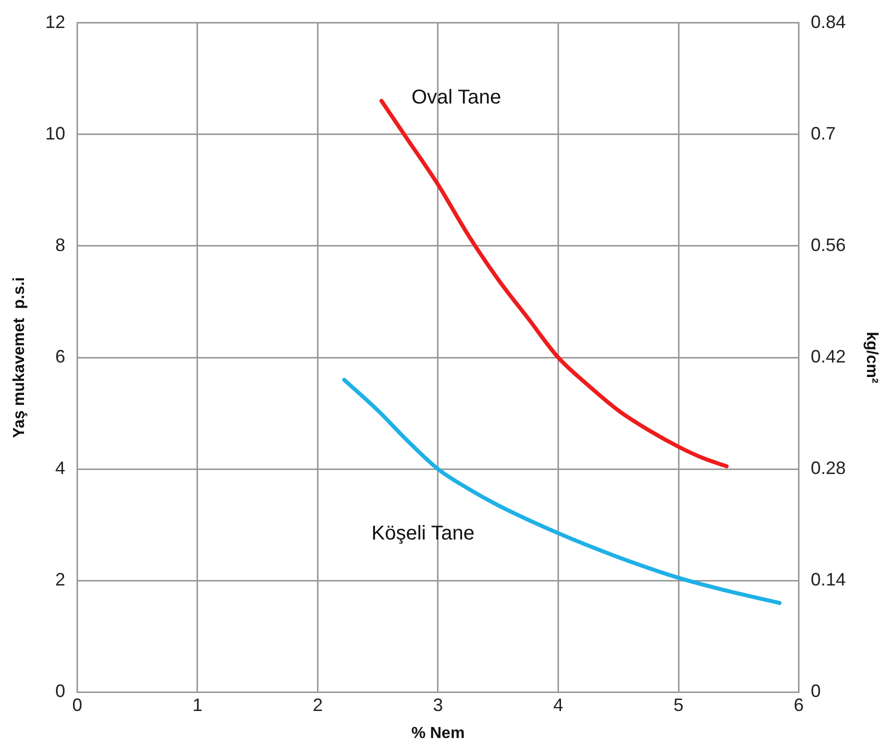  What do you see at coordinates (828, 468) in the screenshot?
I see `y2-tick-label: 0.28` at bounding box center [828, 468].